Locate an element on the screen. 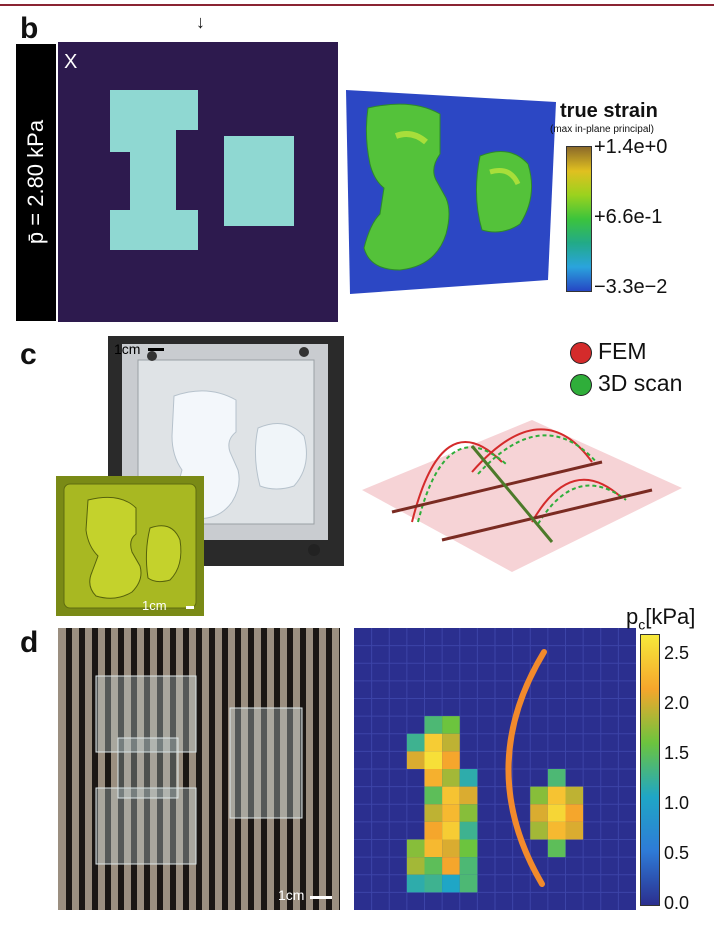 The image size is (714, 941). strain-colorbar-mid: +6.6e-1 is located at coordinates (628, 217).